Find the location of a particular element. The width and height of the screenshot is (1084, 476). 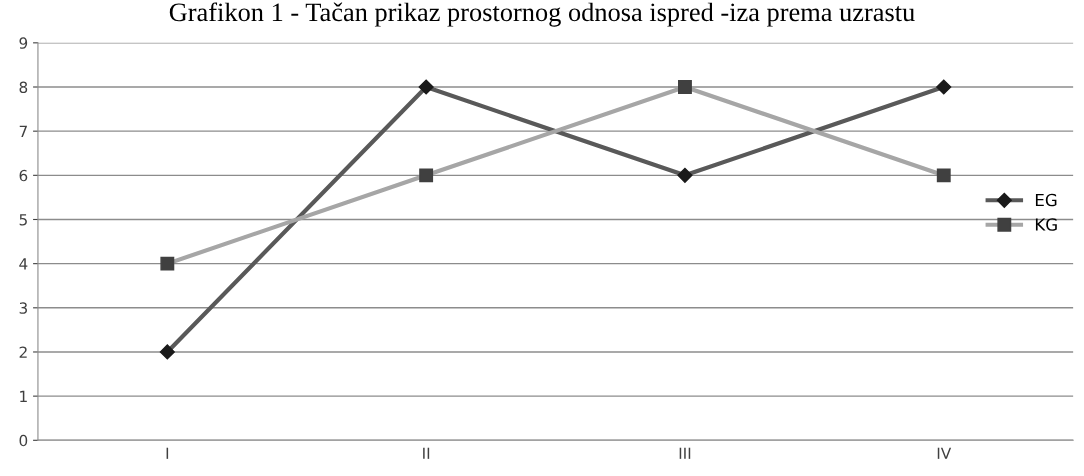

legend-label: EG is located at coordinates (1046, 200).